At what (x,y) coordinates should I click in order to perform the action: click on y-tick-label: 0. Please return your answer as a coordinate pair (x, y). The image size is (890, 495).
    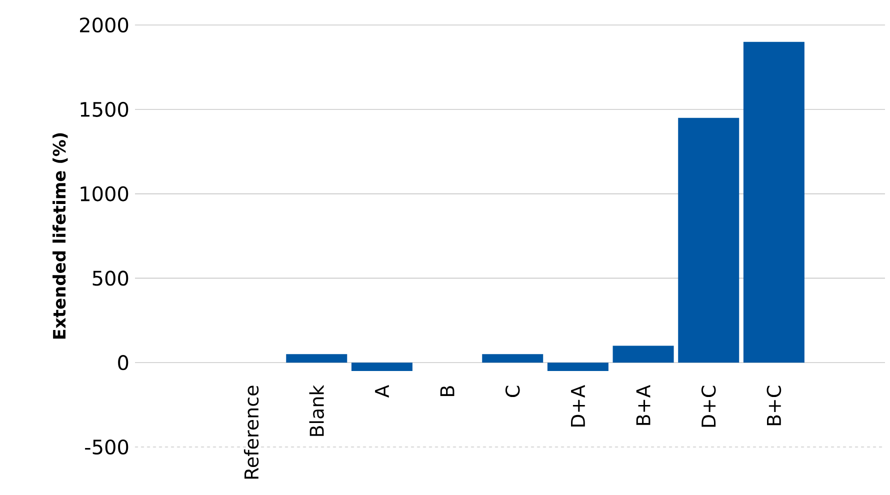
    Looking at the image, I should click on (123, 362).